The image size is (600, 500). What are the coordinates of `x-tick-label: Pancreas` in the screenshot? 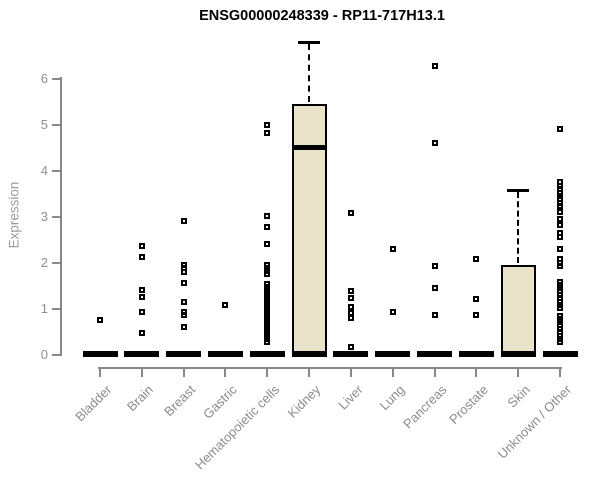 It's located at (424, 407).